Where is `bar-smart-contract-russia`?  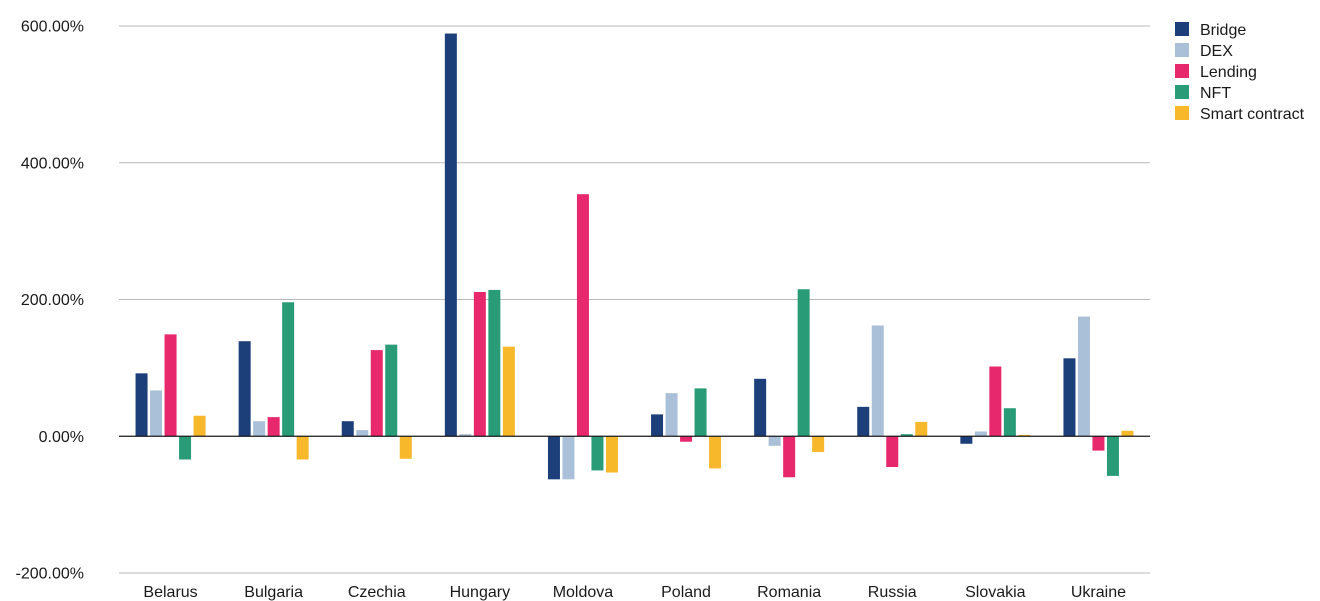 bar-smart-contract-russia is located at coordinates (921, 429).